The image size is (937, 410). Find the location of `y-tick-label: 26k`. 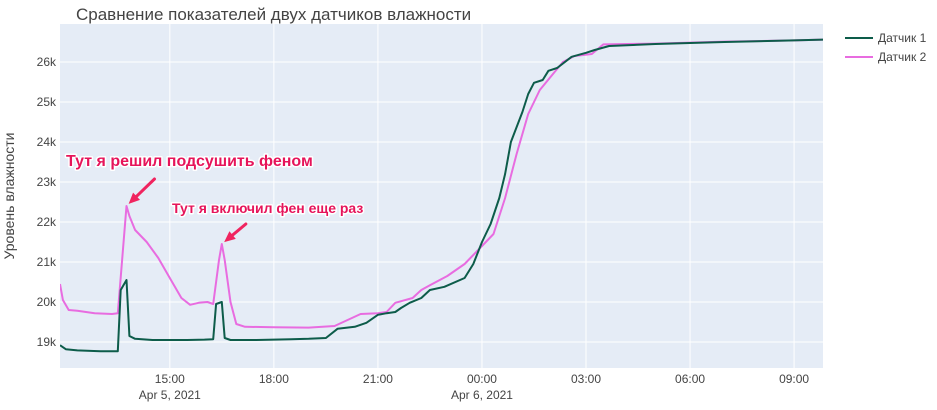

y-tick-label: 26k is located at coordinates (47, 62).